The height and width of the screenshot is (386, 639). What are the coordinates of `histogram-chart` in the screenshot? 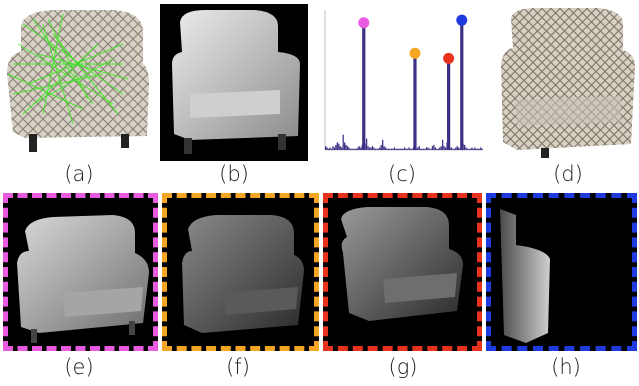 It's located at (401, 80).